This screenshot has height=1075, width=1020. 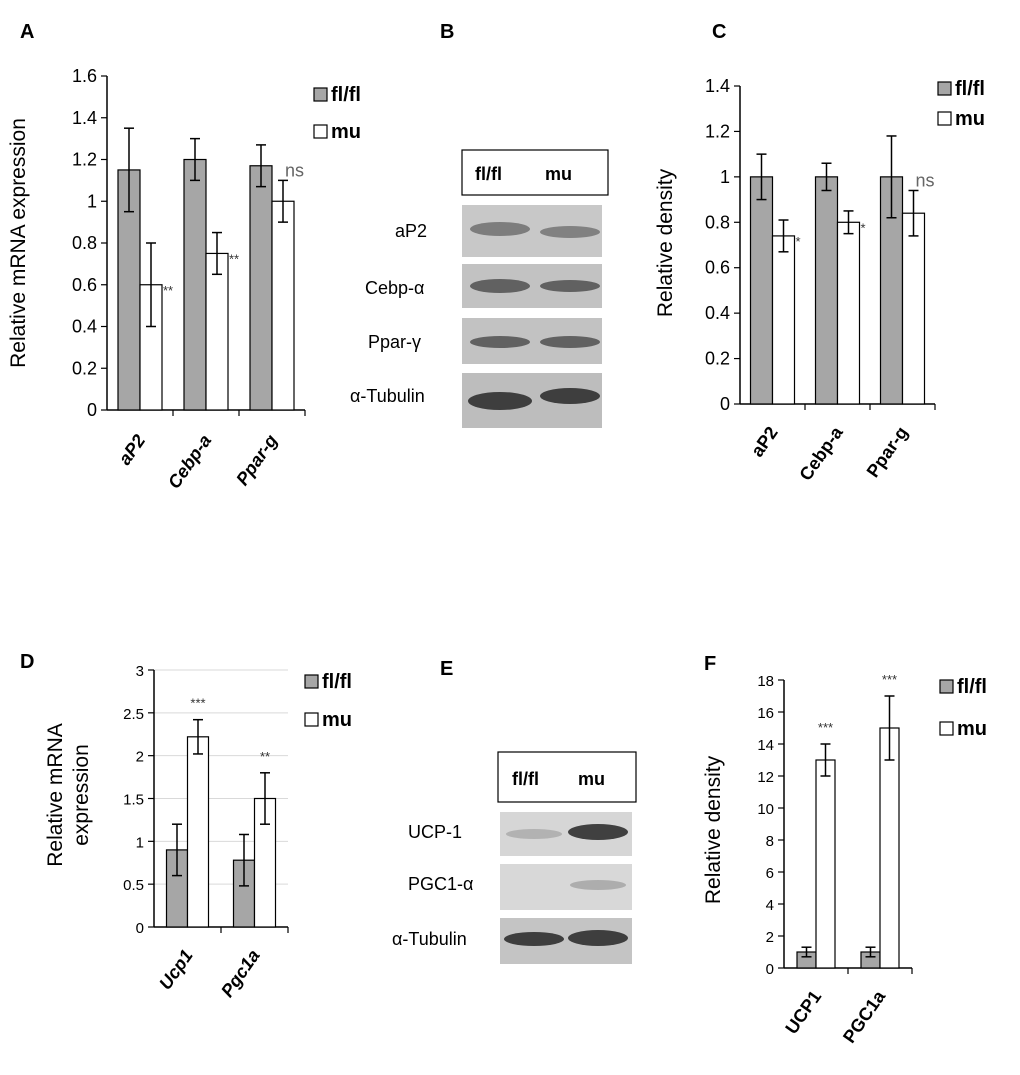 I want to click on blot-b-header-box, so click(x=535, y=172).